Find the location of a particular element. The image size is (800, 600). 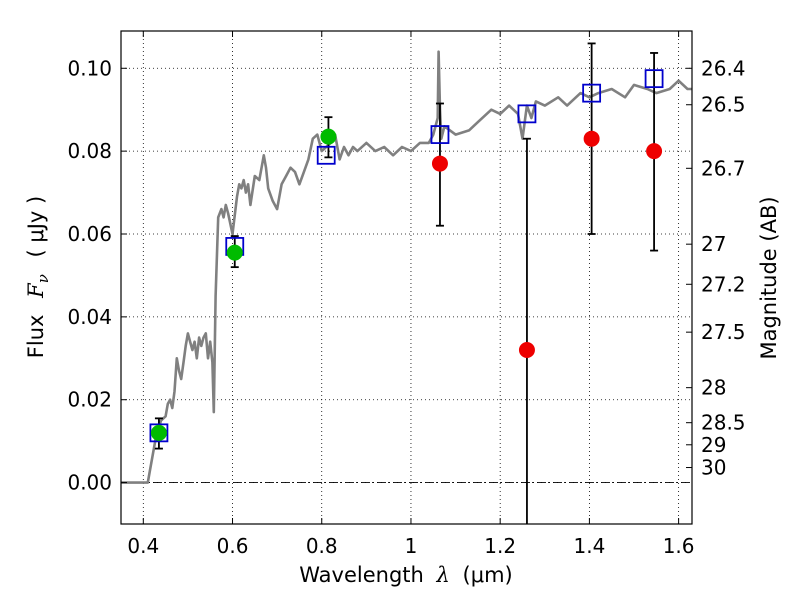

magnitude-tick-label: 27.5 is located at coordinates (723, 332).